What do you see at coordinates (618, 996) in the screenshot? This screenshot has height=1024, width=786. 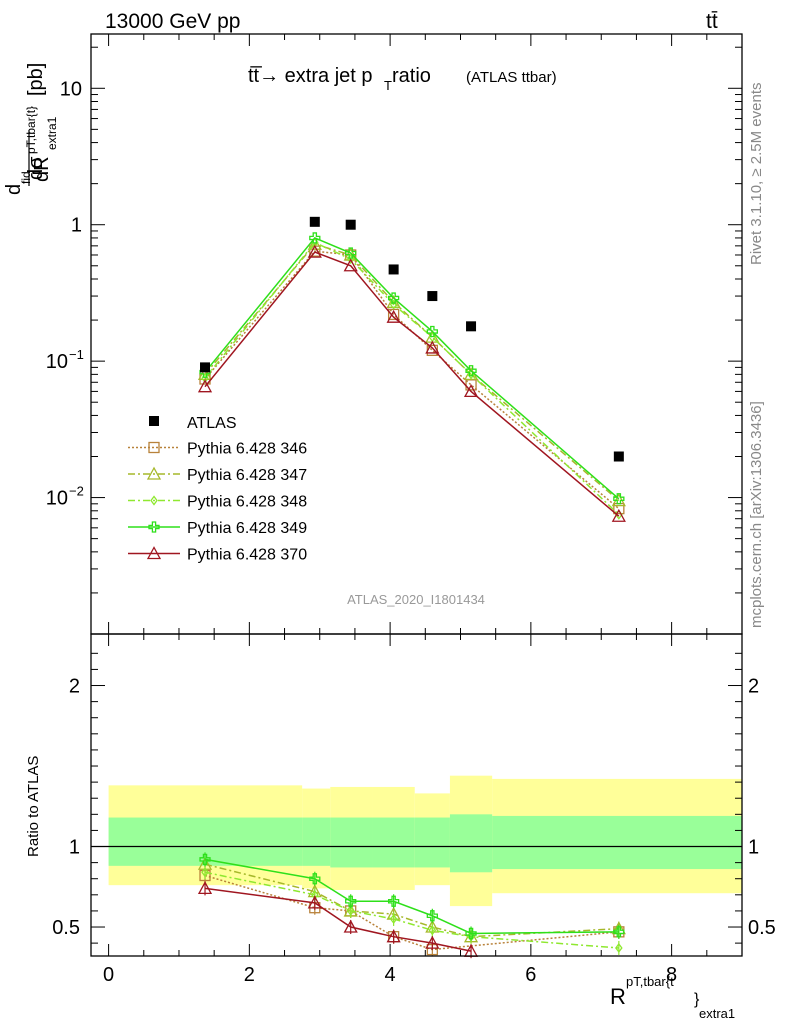 I see `xlabel-main: R` at bounding box center [618, 996].